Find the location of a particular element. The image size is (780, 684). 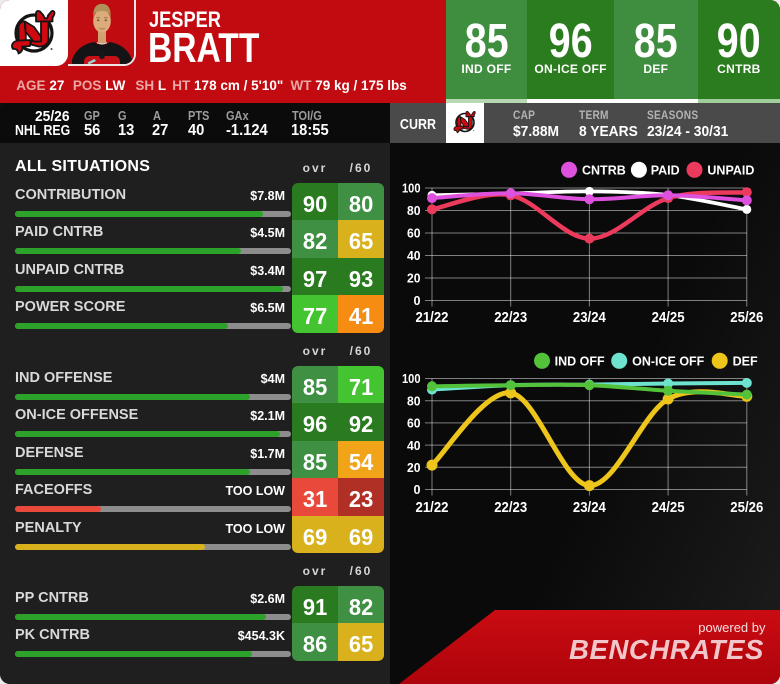

svg-text: PAID is located at coordinates (665, 170).